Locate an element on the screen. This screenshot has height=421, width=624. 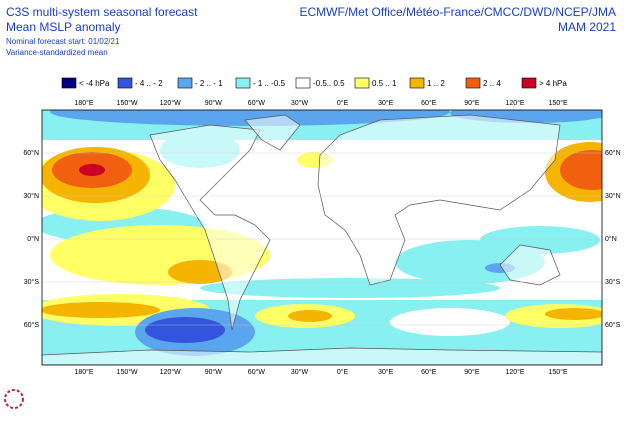
subtitle: Mean MSLP anomaly is located at coordinates (63, 27).